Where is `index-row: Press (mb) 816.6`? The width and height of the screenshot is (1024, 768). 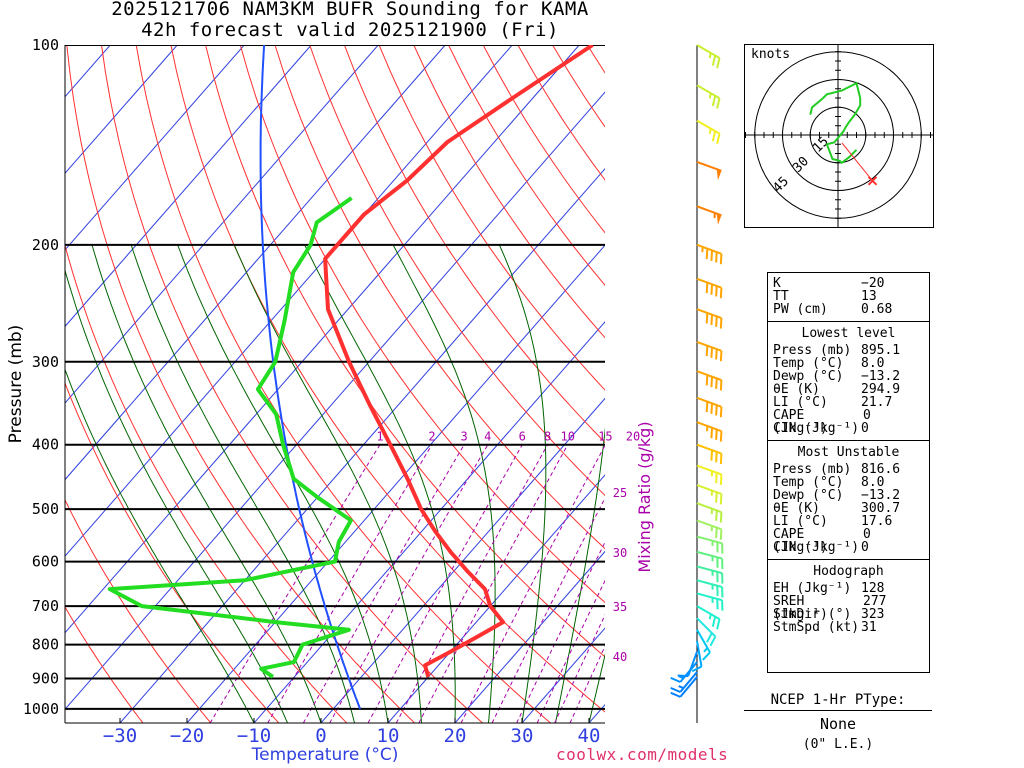 index-row: Press (mb) 816.6 is located at coordinates (848, 469).